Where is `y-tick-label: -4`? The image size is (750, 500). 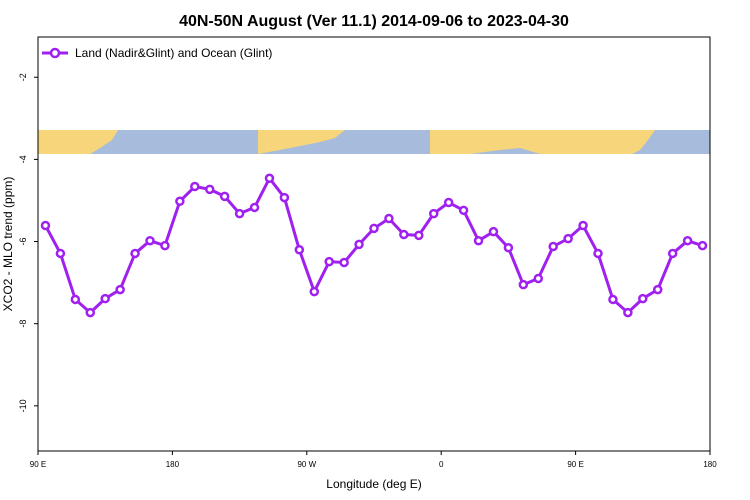
y-tick-label: -4 is located at coordinates (23, 159).